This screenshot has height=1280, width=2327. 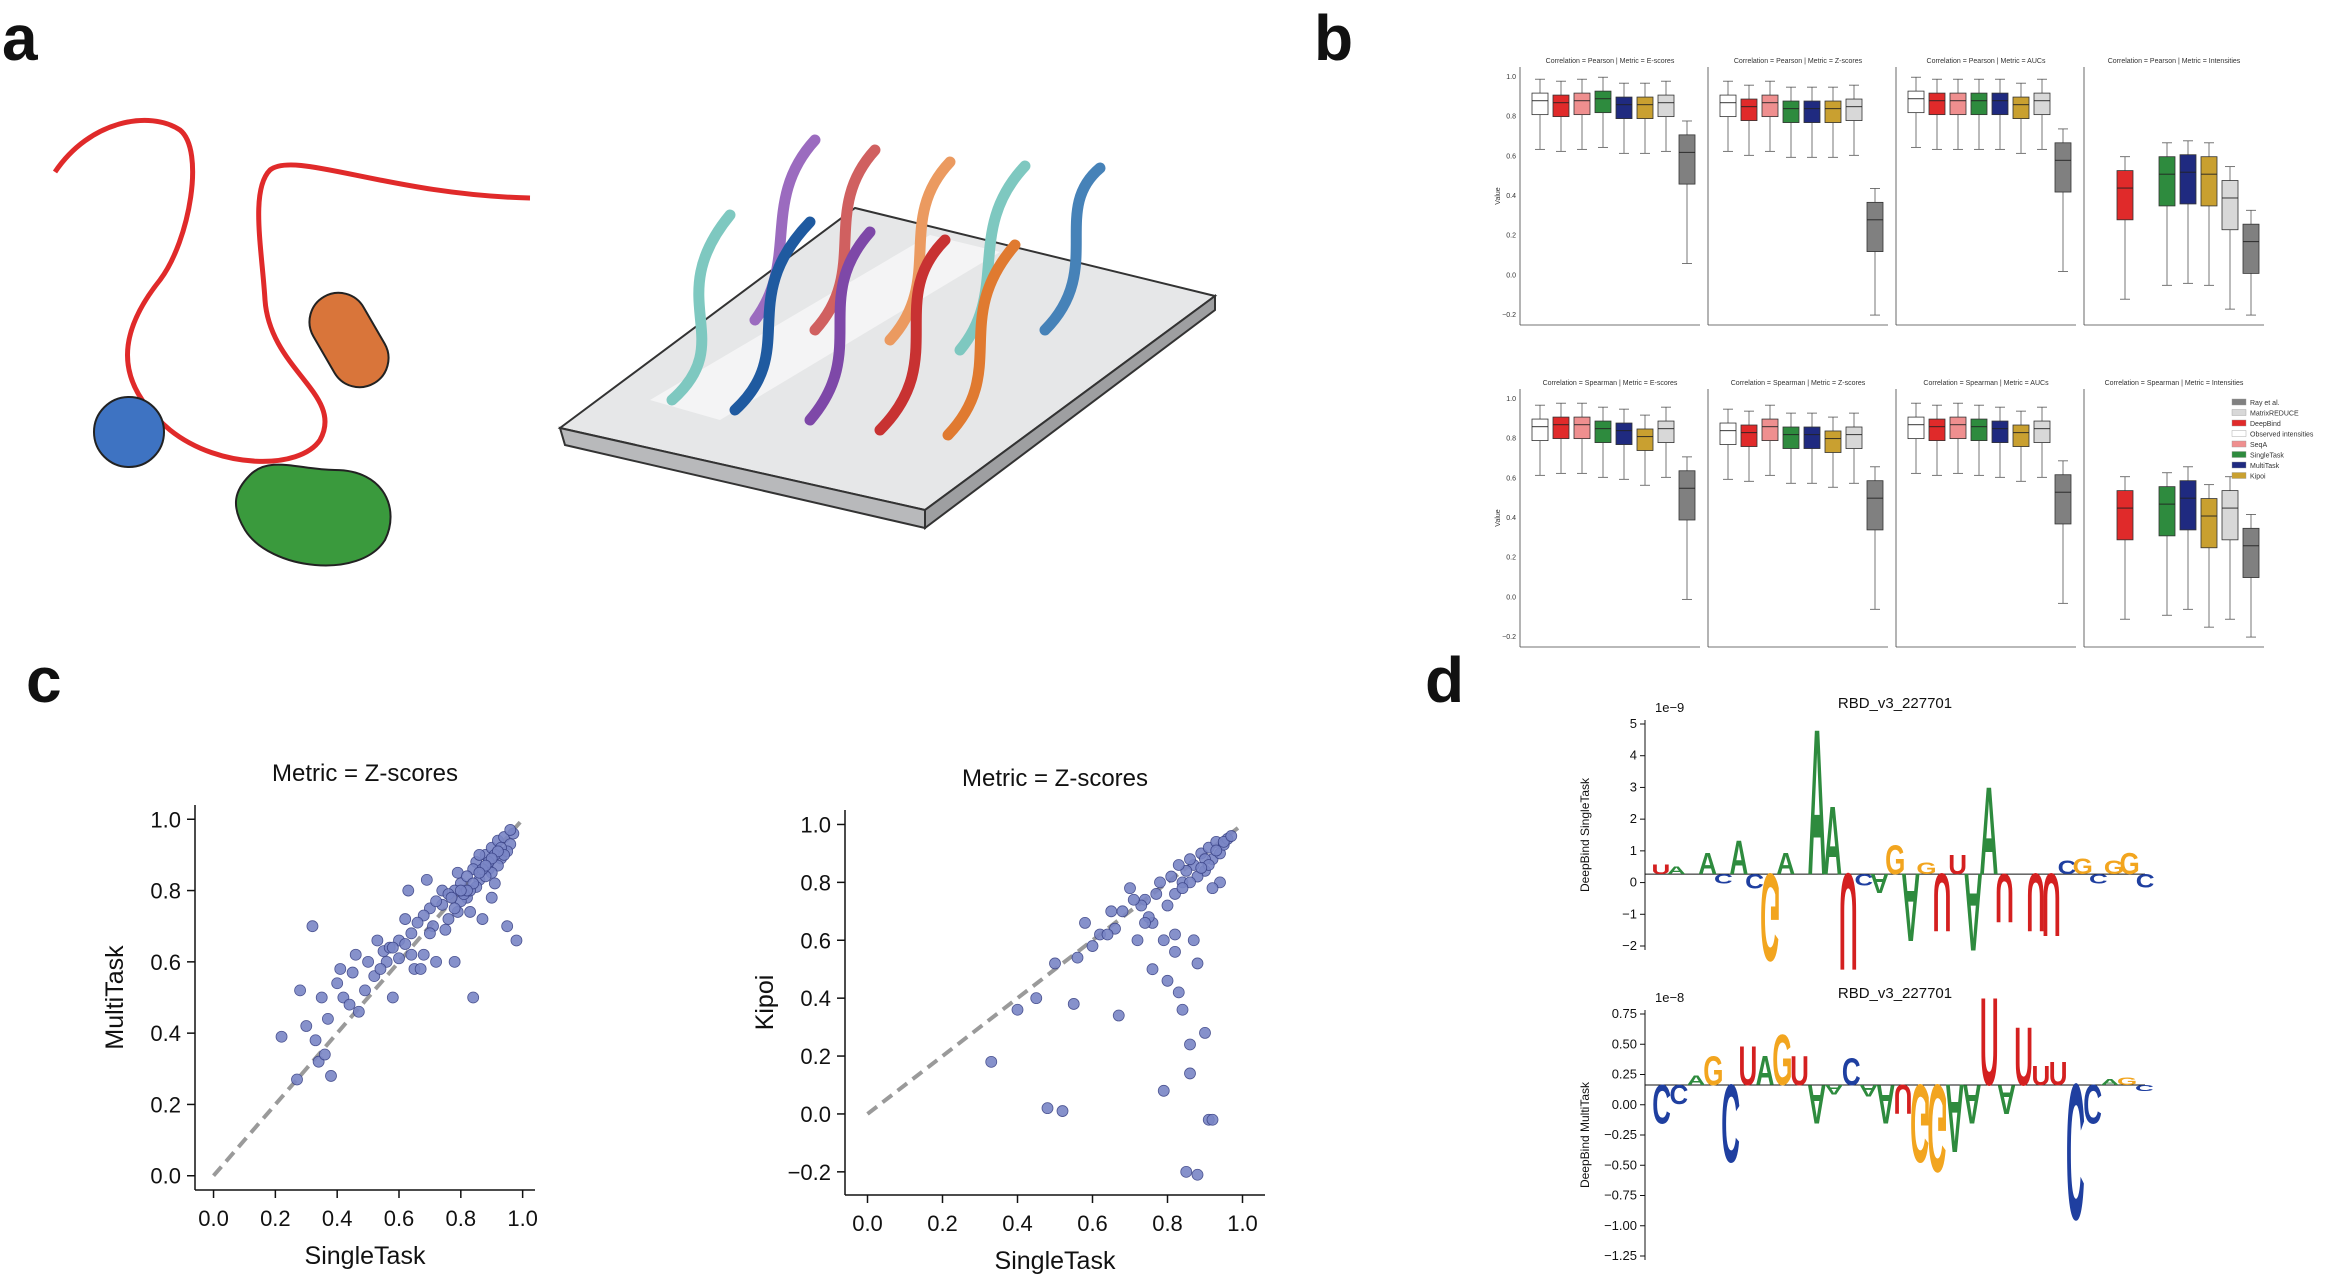 What do you see at coordinates (165, 1033) in the screenshot?
I see `y-tick-label: 0.4` at bounding box center [165, 1033].